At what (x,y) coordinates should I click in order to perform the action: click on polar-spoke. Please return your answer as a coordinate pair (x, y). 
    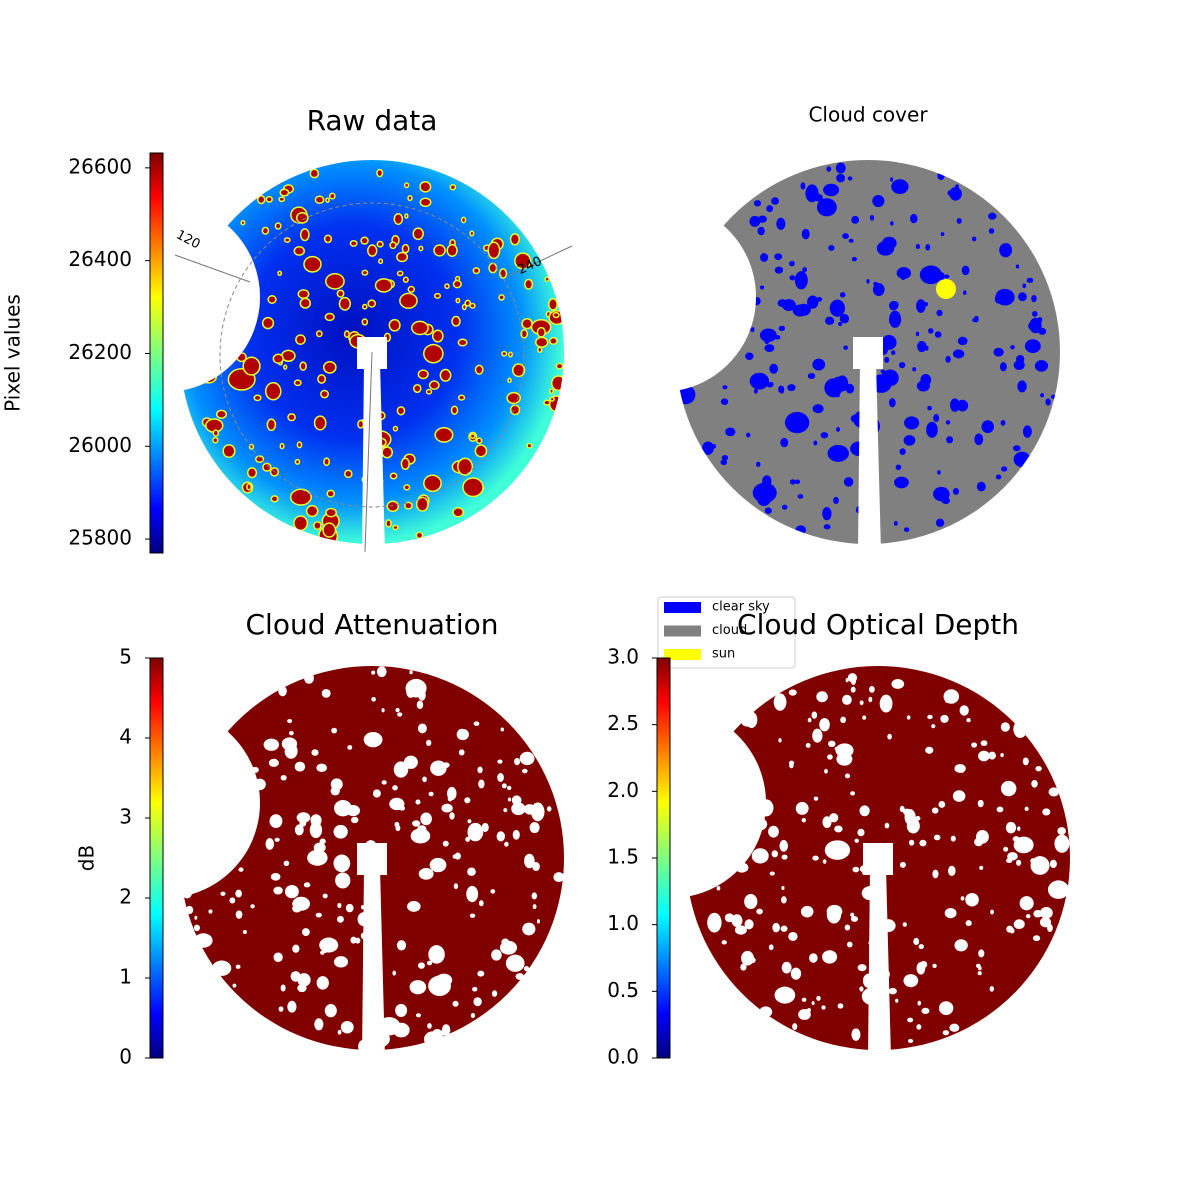
    Looking at the image, I should click on (368, 452).